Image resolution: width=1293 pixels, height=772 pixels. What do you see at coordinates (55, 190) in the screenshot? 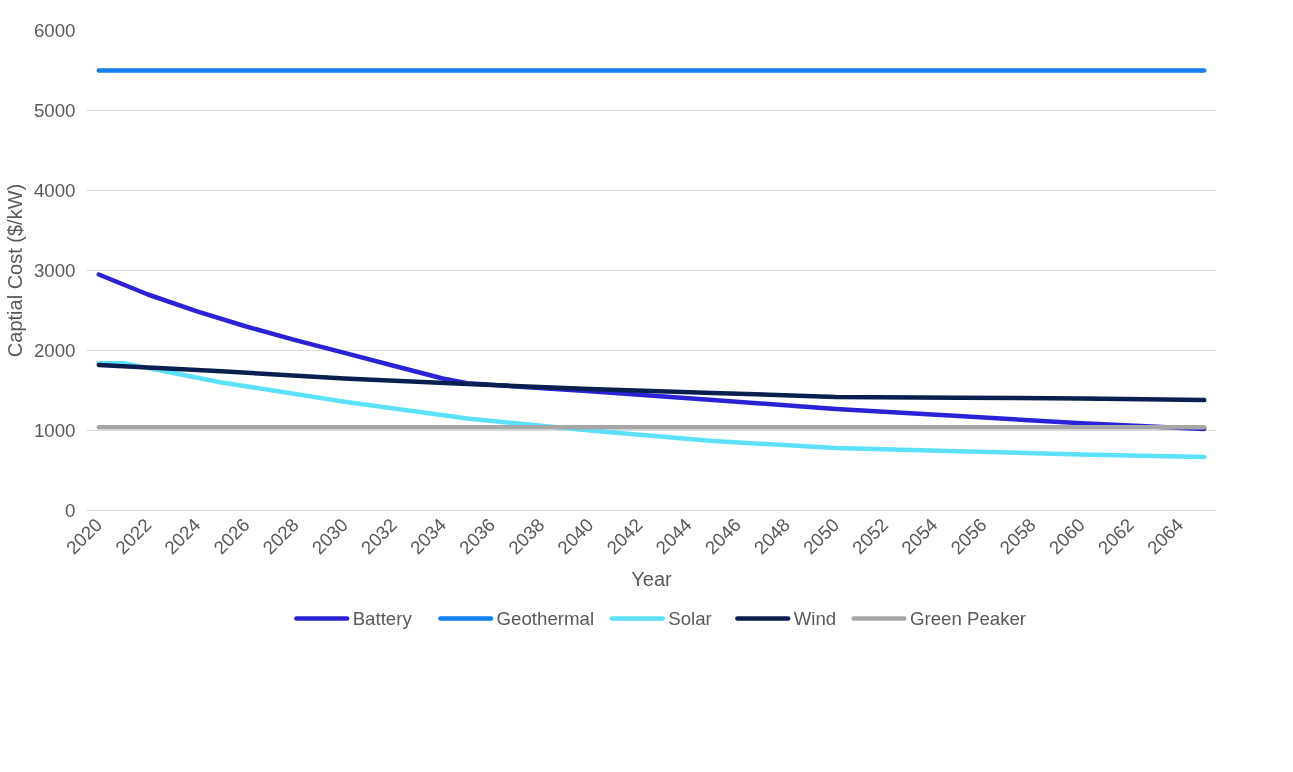
I see `y-tick-label: 4000` at bounding box center [55, 190].